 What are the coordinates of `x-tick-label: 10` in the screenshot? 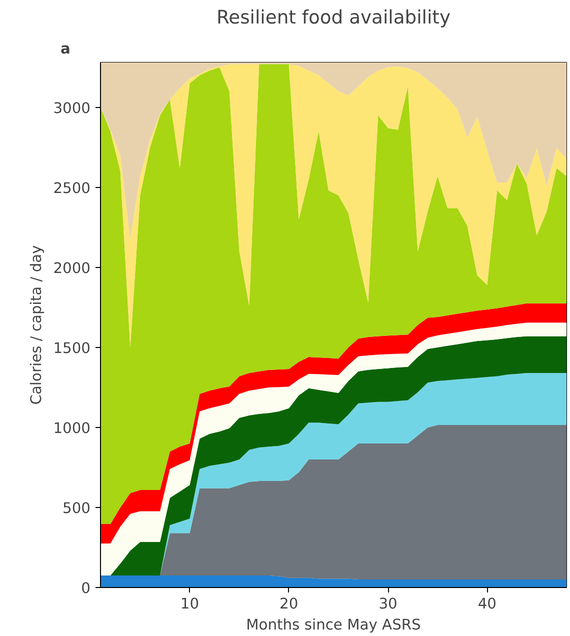 It's located at (190, 604).